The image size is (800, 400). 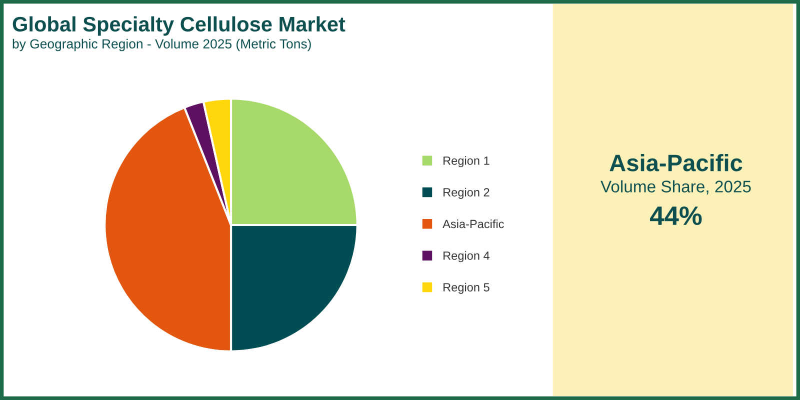 What do you see at coordinates (161, 45) in the screenshot?
I see `chart-subtitle: by Geographic Region - Volume 2025 (Metric Tons)` at bounding box center [161, 45].